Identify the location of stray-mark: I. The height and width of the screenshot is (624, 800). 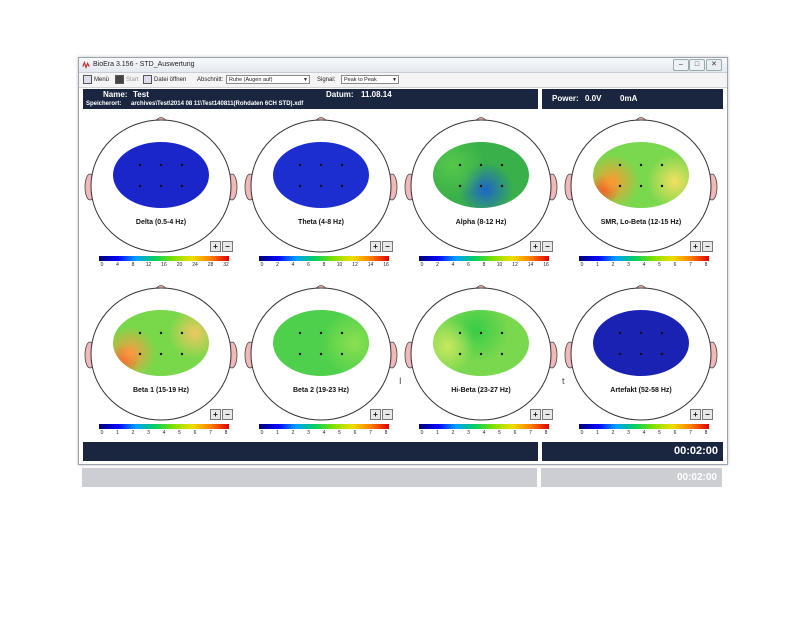
(400, 381).